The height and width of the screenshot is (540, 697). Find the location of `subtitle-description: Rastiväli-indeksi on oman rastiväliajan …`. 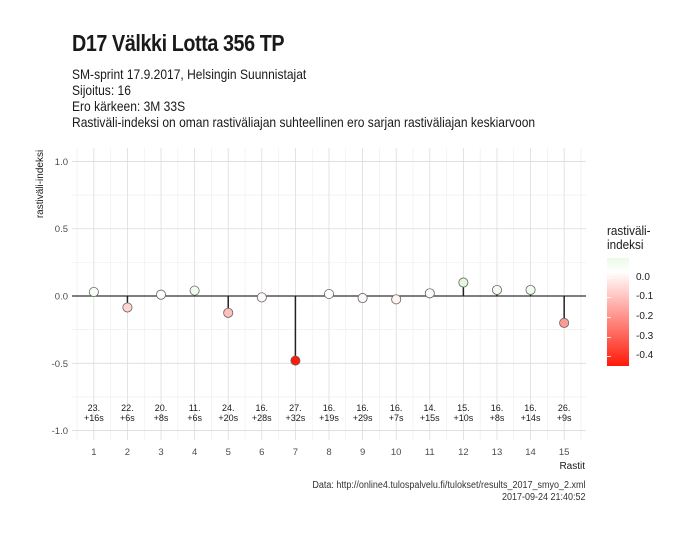

subtitle-description: Rastiväli-indeksi on oman rastiväliajan … is located at coordinates (304, 122).